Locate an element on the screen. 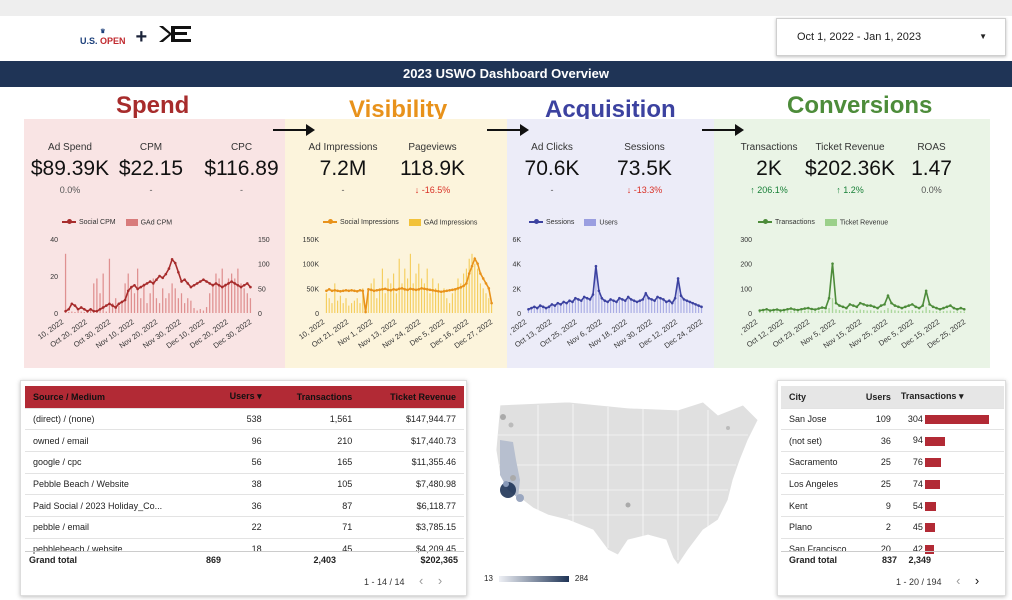 This screenshot has width=1012, height=600. logo: ♛ U.S. OPEN + is located at coordinates (136, 37).